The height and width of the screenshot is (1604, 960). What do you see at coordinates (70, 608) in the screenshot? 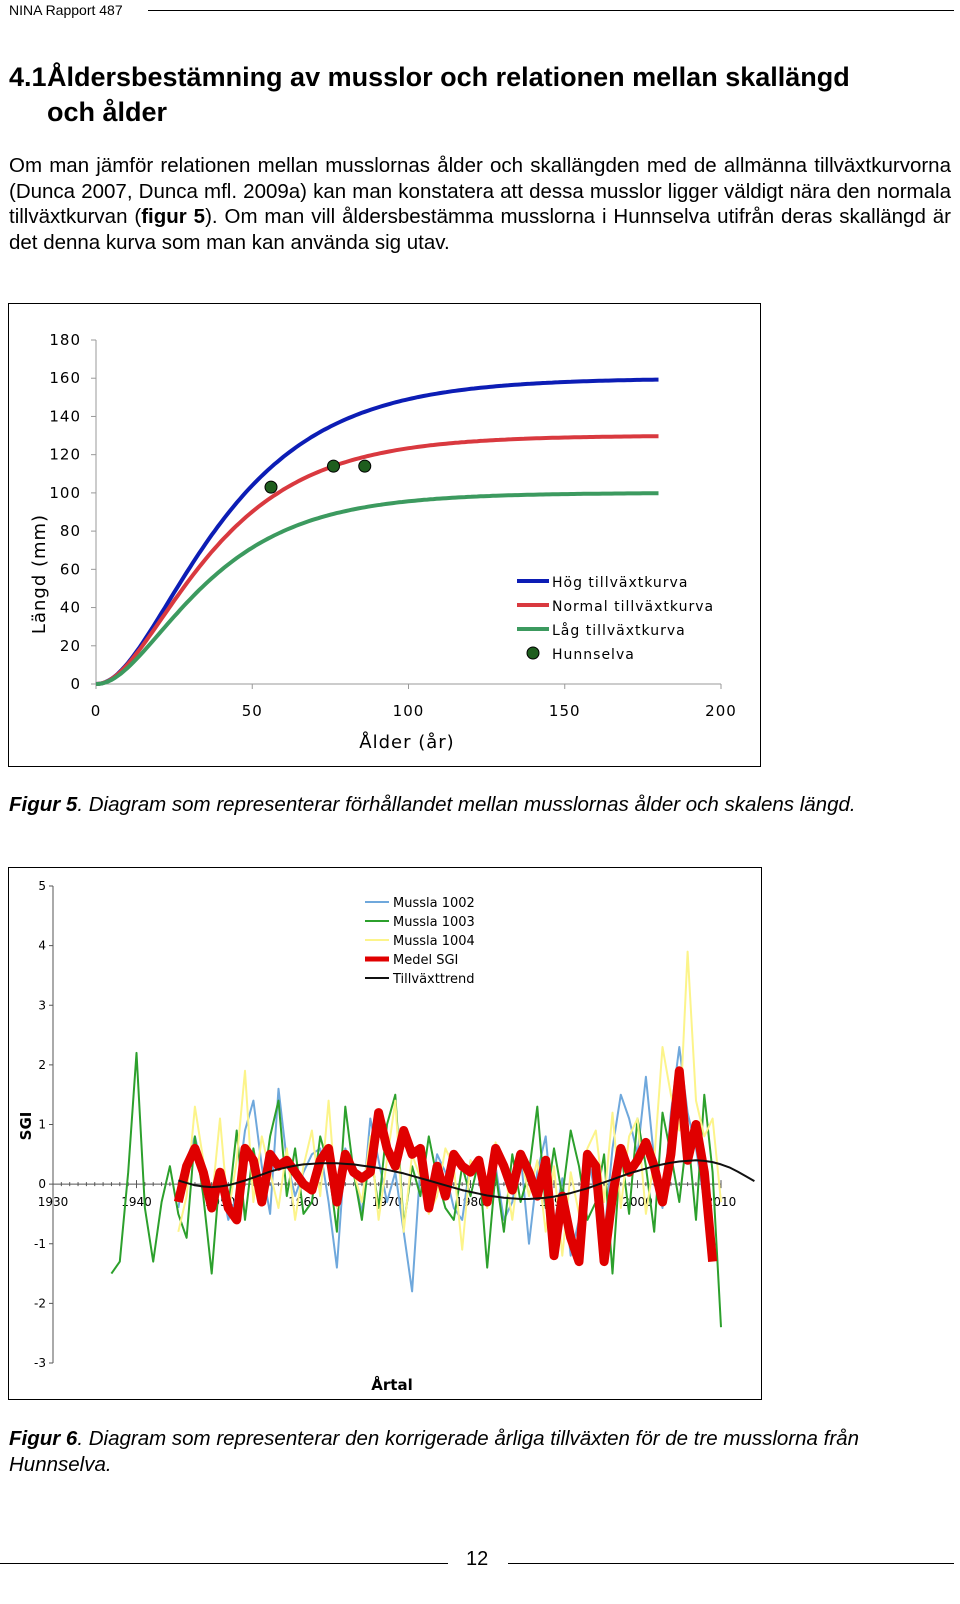
I see `y-tick-label: 40` at bounding box center [70, 608].